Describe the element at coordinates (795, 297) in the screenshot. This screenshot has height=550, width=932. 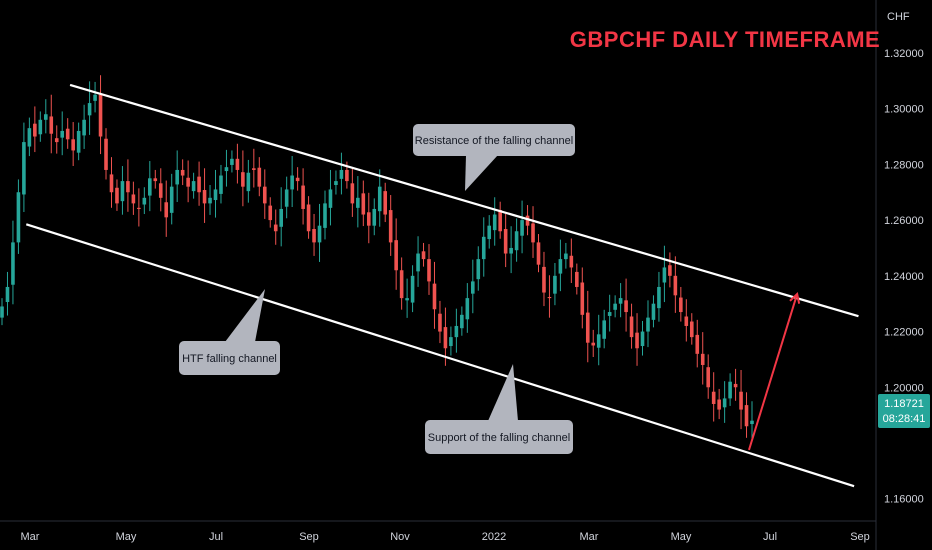
I see `projection-arrow-head` at that location.